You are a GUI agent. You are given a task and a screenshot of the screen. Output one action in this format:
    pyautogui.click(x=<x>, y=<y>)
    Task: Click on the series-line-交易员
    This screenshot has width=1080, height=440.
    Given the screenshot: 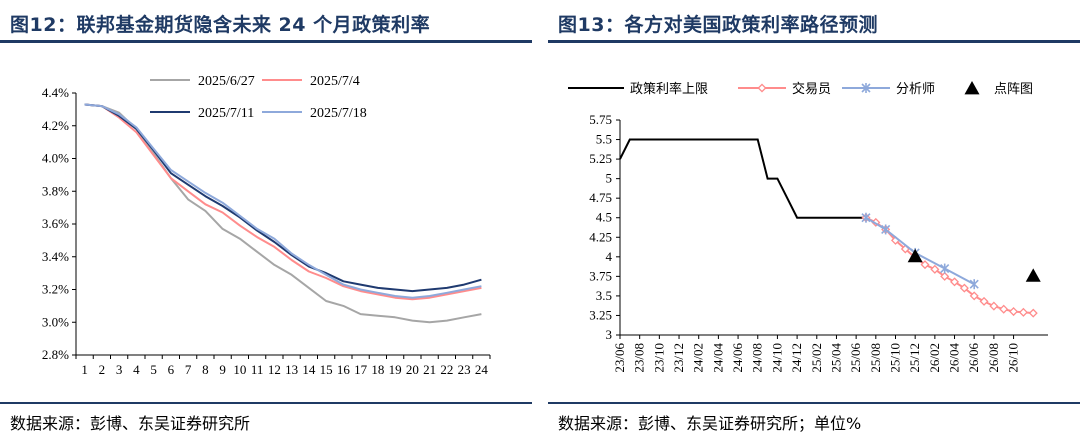 What is the action you would take?
    pyautogui.click(x=949, y=265)
    